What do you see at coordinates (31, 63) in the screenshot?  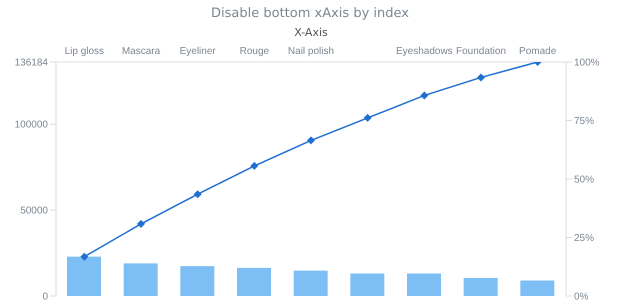 I see `y-tick-label: 136184` at bounding box center [31, 63].